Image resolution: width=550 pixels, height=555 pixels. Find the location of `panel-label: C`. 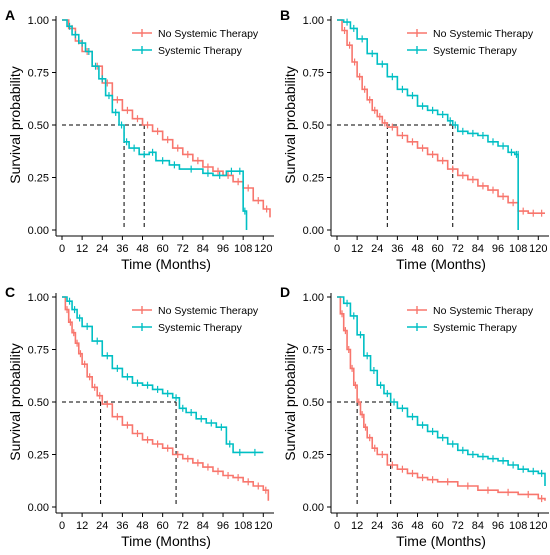

panel-label: C is located at coordinates (10, 292).